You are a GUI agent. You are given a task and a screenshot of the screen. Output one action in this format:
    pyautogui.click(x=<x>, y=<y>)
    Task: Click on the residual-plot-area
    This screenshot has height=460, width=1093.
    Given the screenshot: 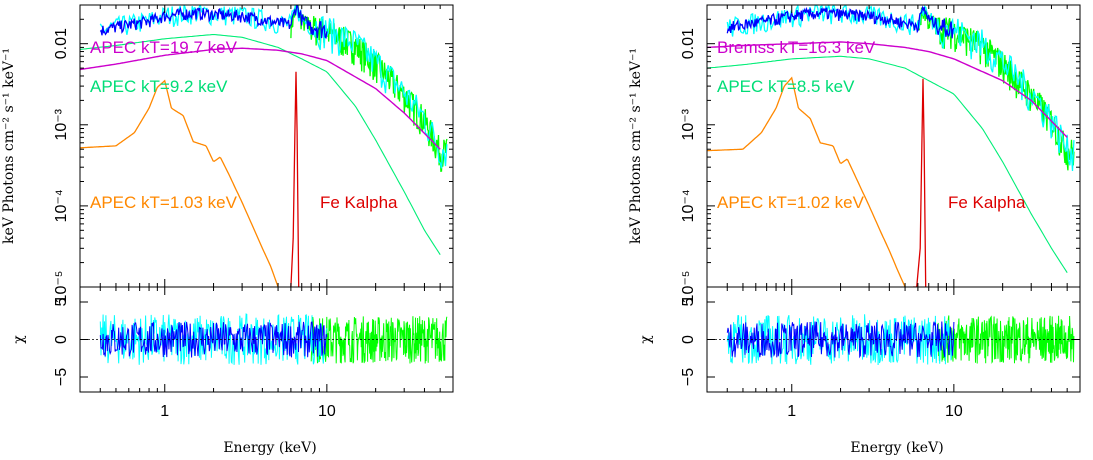 What is the action you would take?
    pyautogui.click(x=273, y=339)
    